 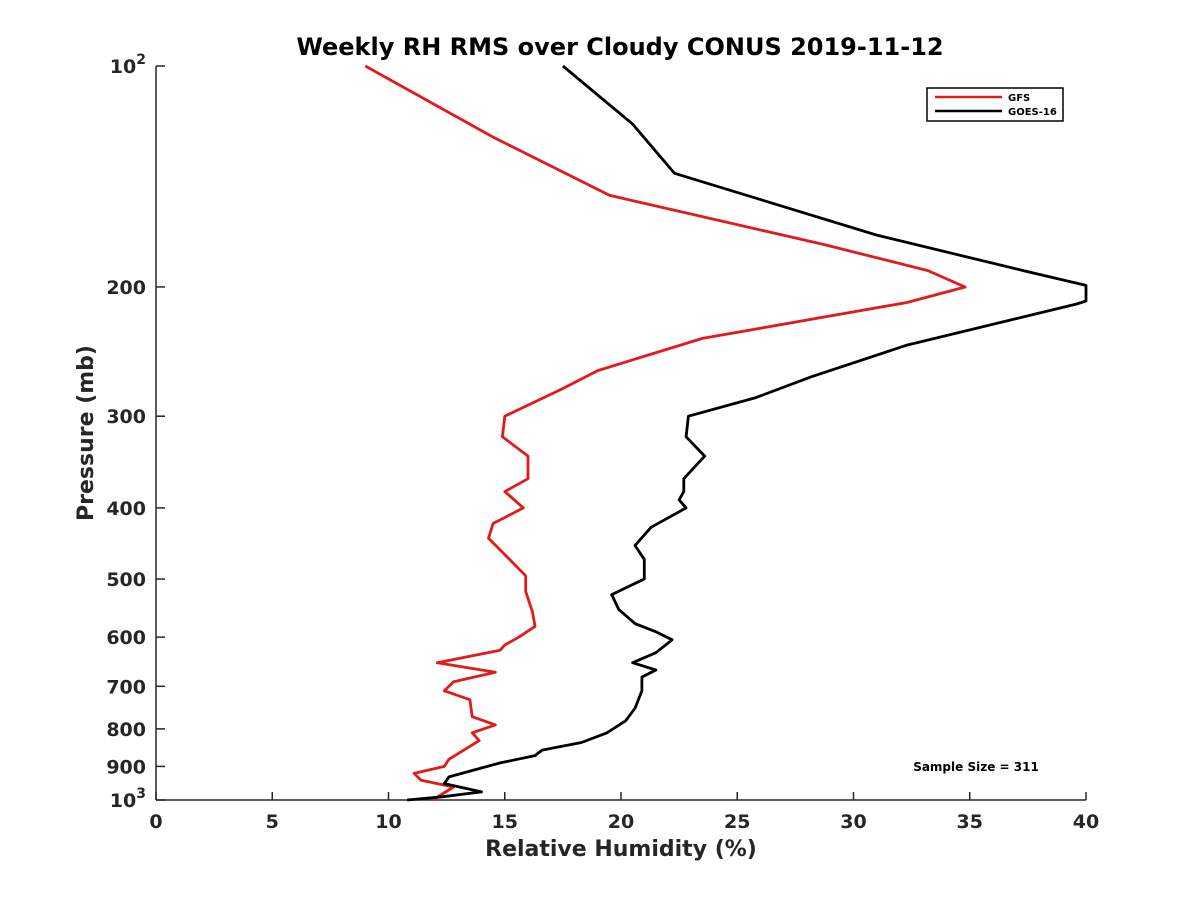 I want to click on y-axis-label: Pressure (mb), so click(x=86, y=433).